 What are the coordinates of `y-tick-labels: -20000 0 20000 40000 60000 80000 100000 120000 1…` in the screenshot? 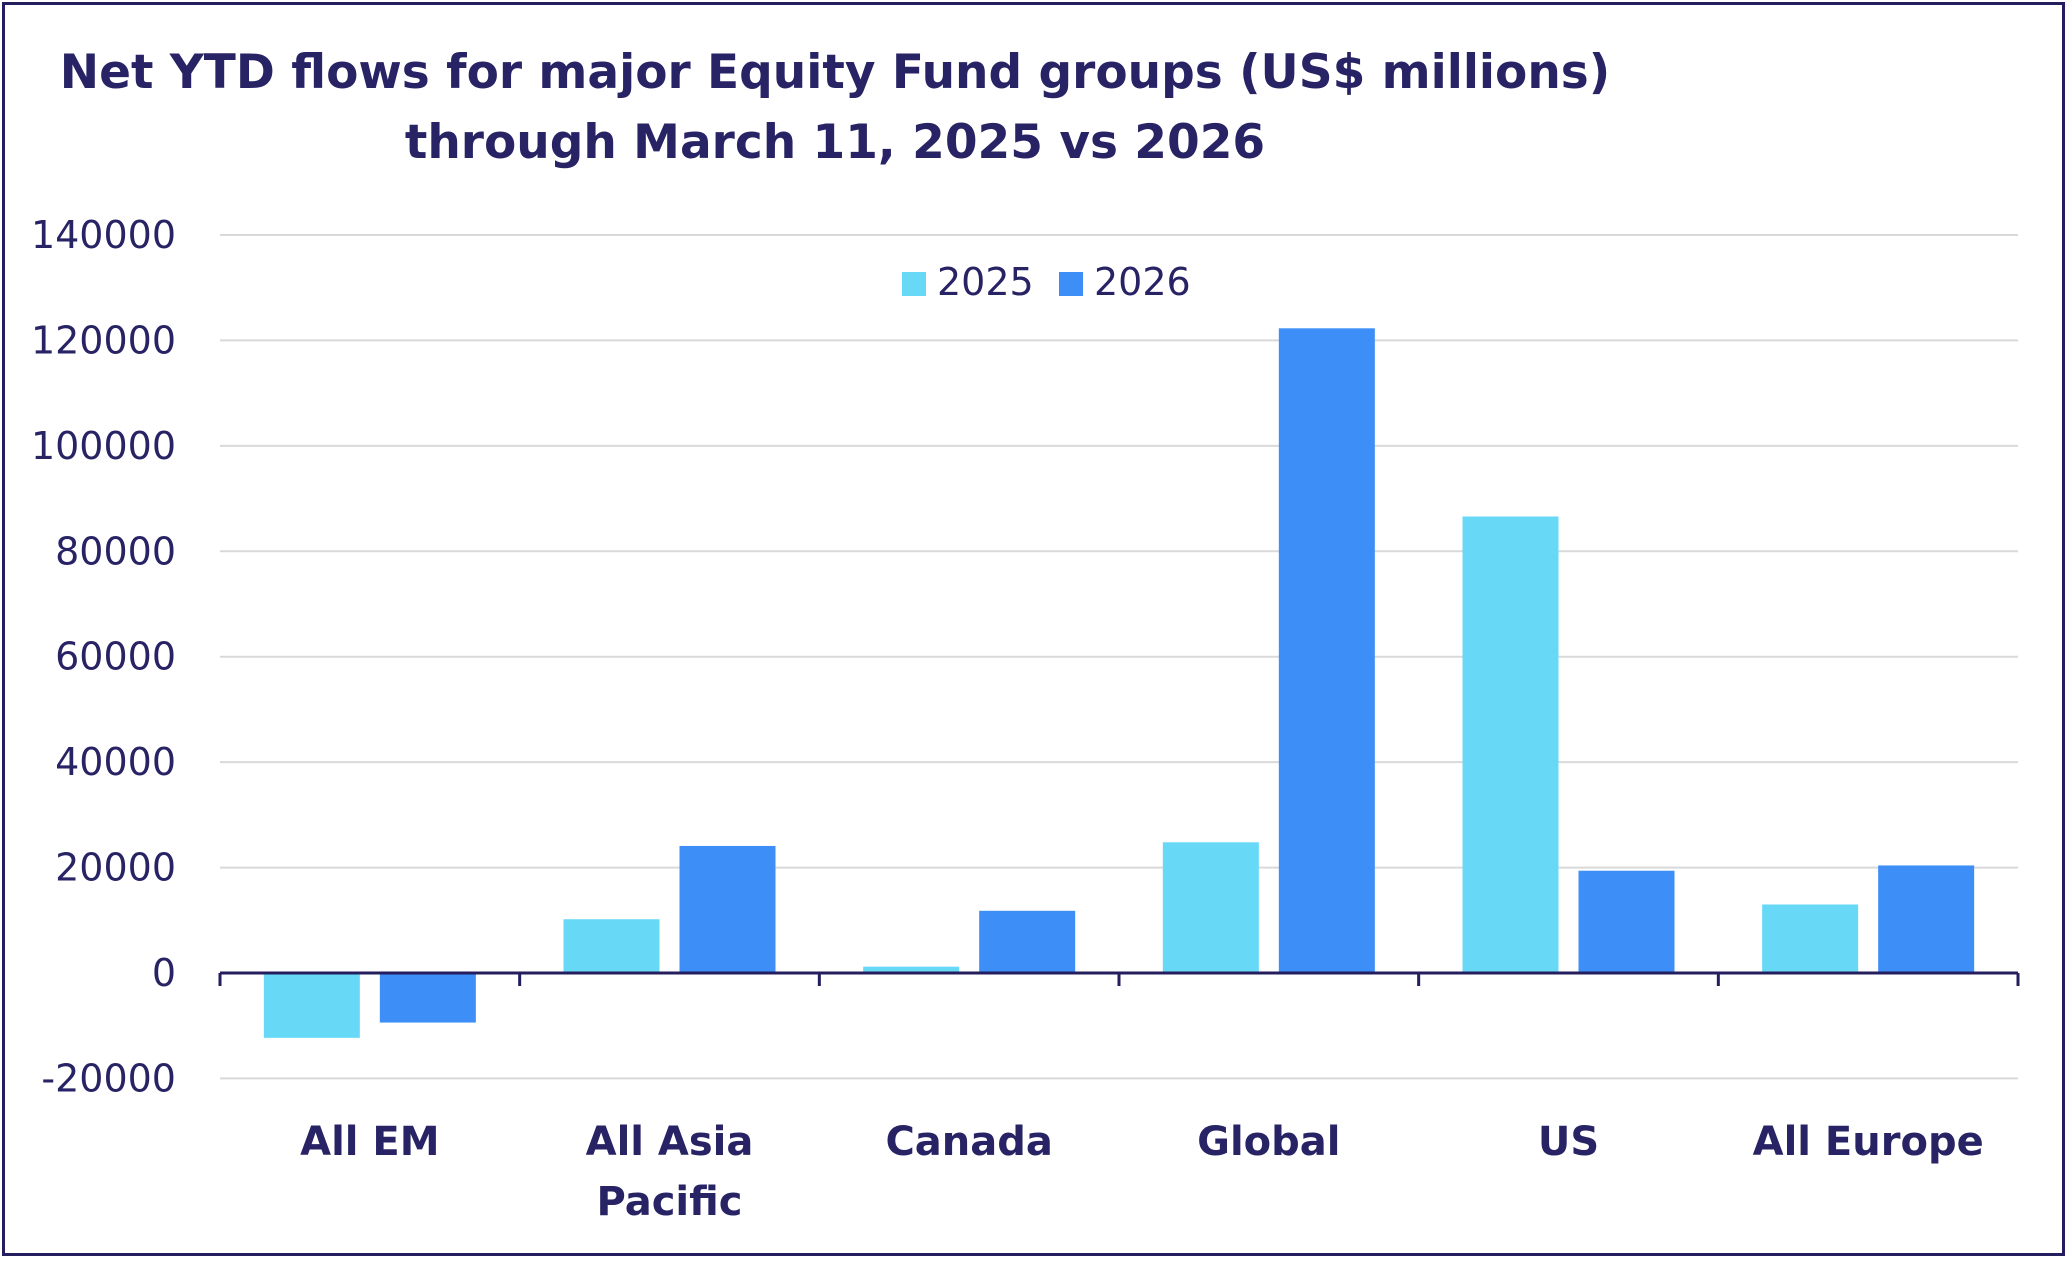 It's located at (103, 656).